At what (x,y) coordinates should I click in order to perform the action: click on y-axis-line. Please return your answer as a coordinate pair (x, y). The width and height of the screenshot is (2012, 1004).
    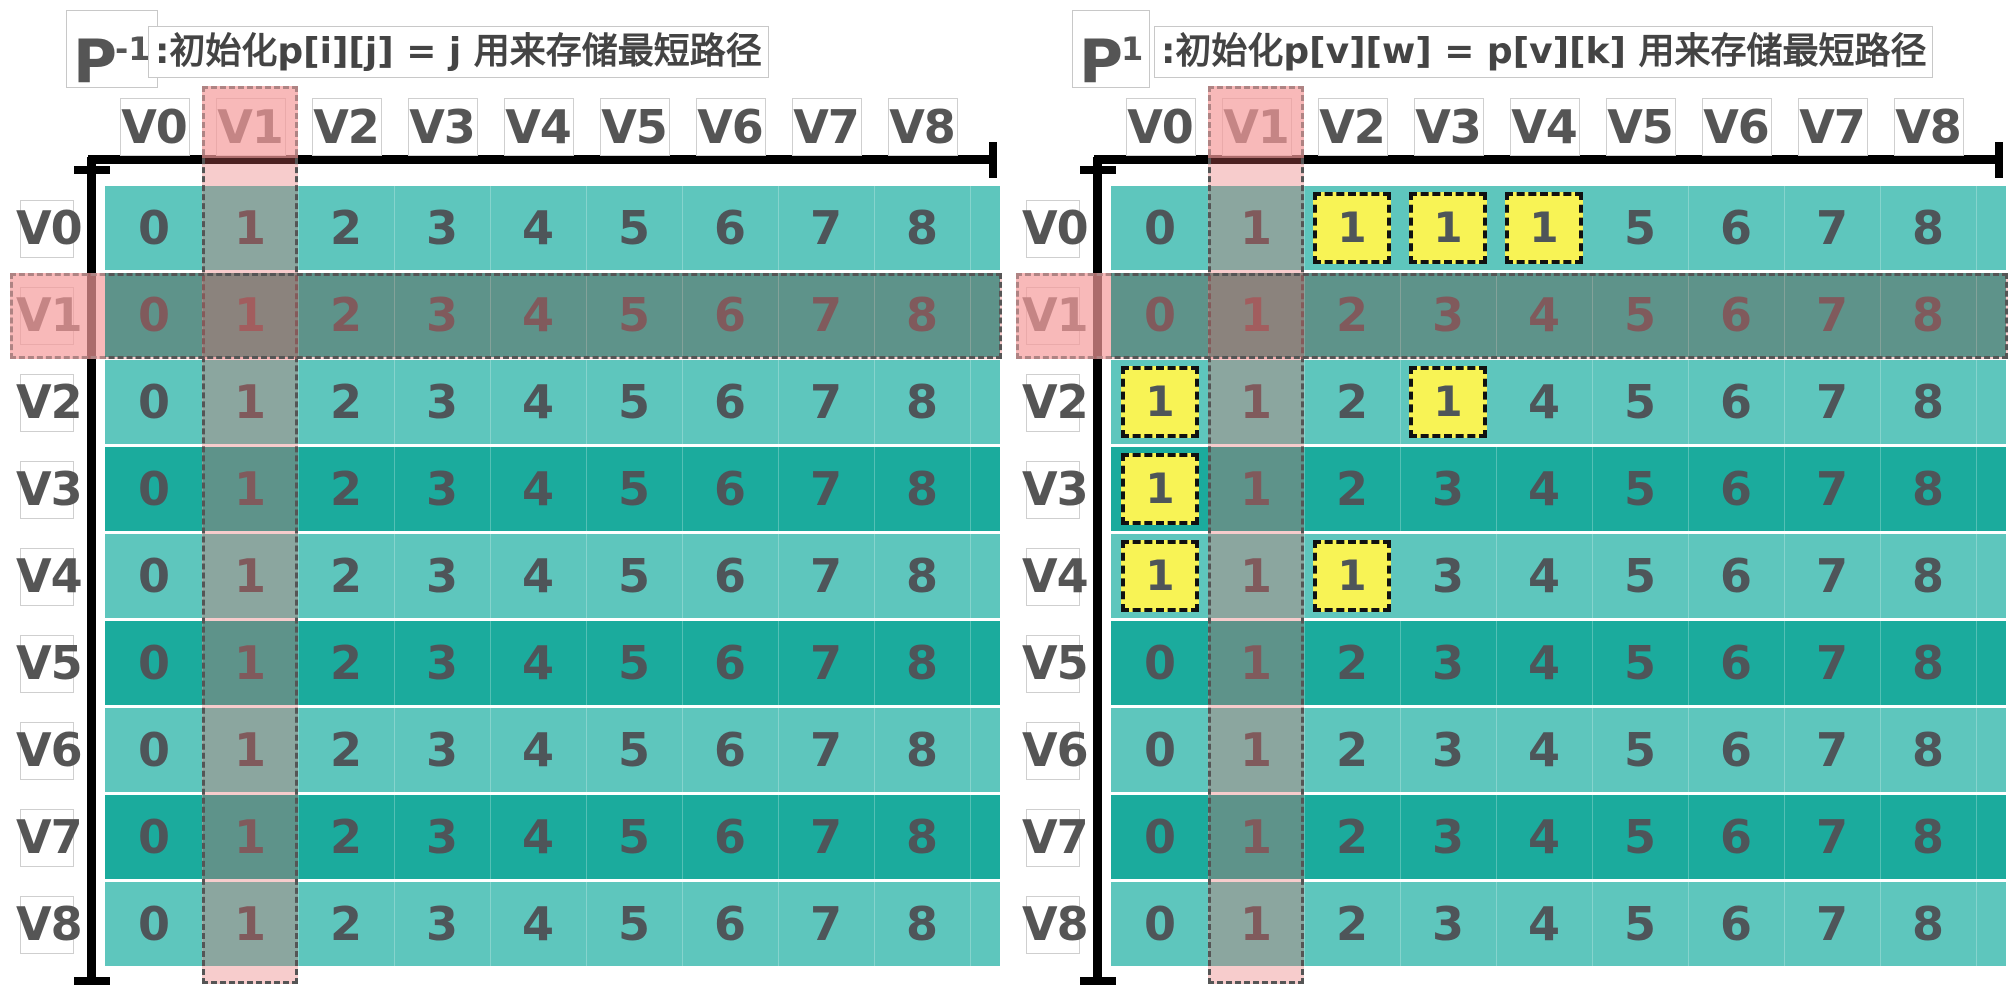
    Looking at the image, I should click on (91, 571).